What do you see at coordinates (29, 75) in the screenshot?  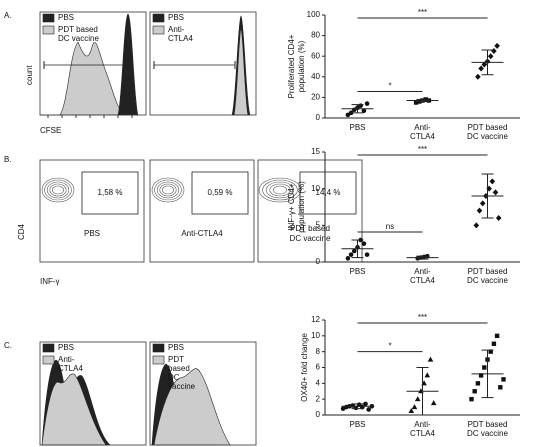 I see `y-axis-label: count` at bounding box center [29, 75].